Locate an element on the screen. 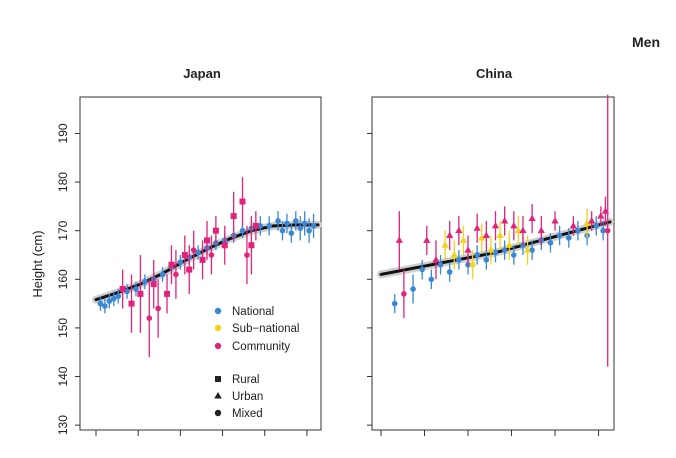 This screenshot has height=458, width=676. y-tick-label: 130 is located at coordinates (63, 425).